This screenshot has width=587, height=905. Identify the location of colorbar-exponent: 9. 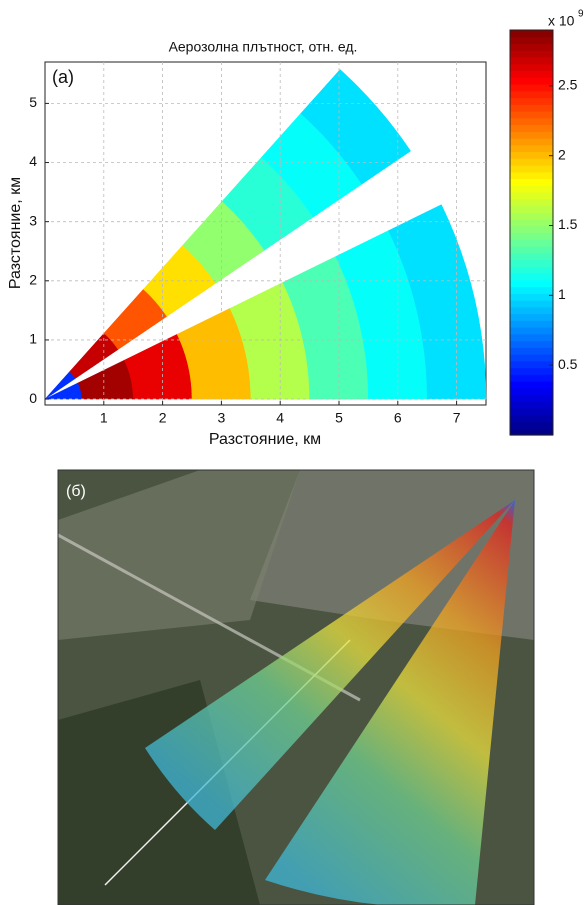
(581, 14).